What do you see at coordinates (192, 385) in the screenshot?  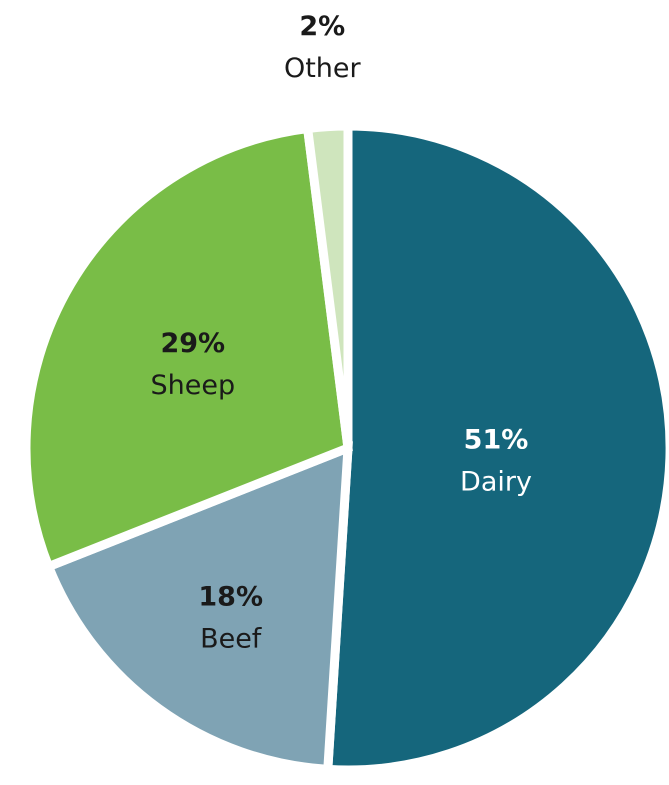 I see `slice-name-sheep: Sheep` at bounding box center [192, 385].